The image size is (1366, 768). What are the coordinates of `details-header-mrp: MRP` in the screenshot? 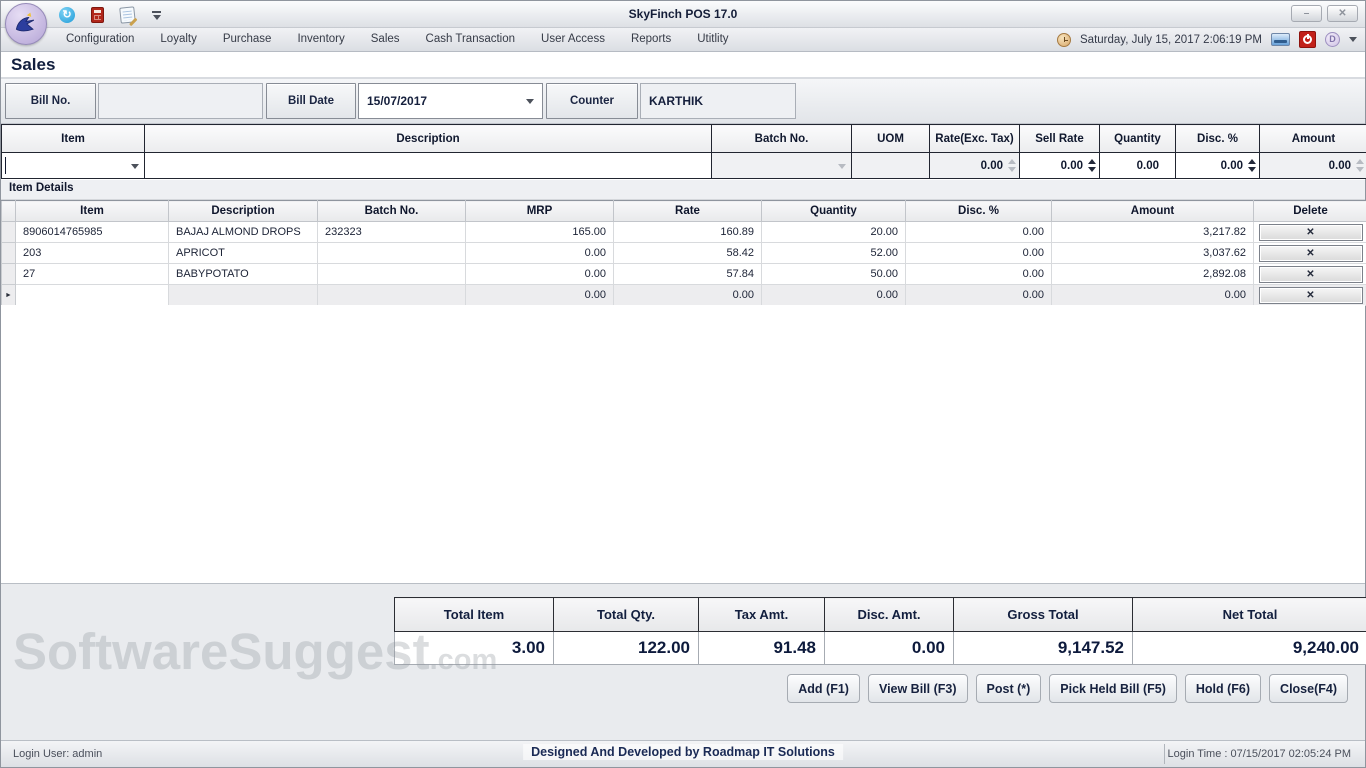 It's located at (539, 211).